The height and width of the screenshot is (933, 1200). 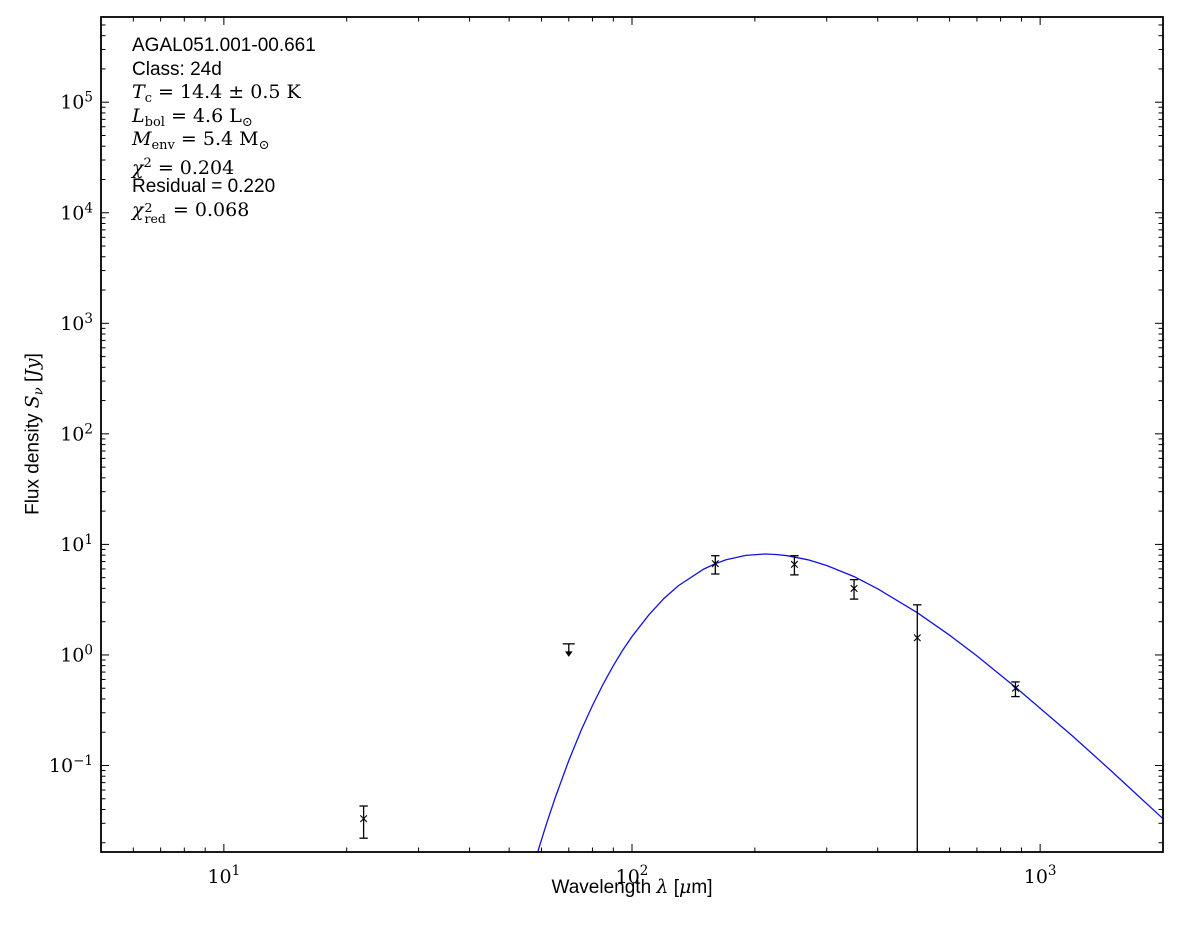 I want to click on x-tick-label: 101, so click(x=223, y=875).